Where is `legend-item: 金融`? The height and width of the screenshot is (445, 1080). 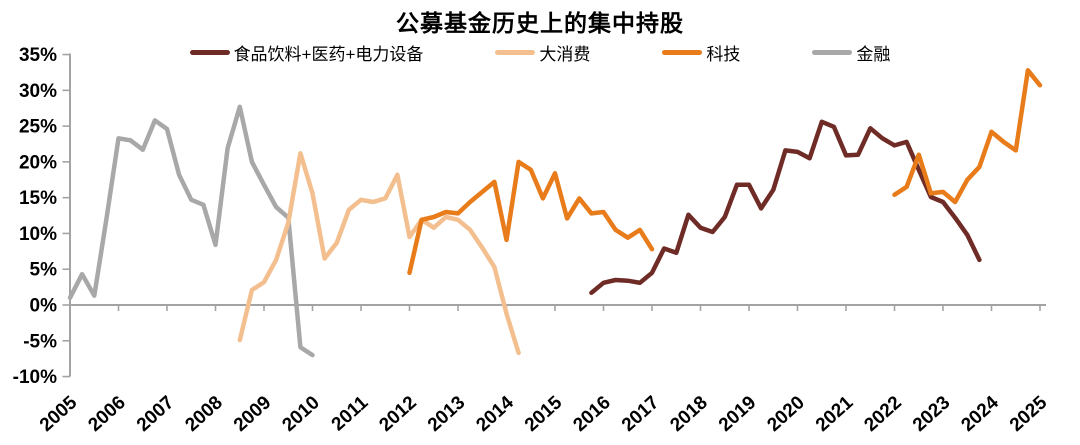 legend-item: 金融 is located at coordinates (851, 52).